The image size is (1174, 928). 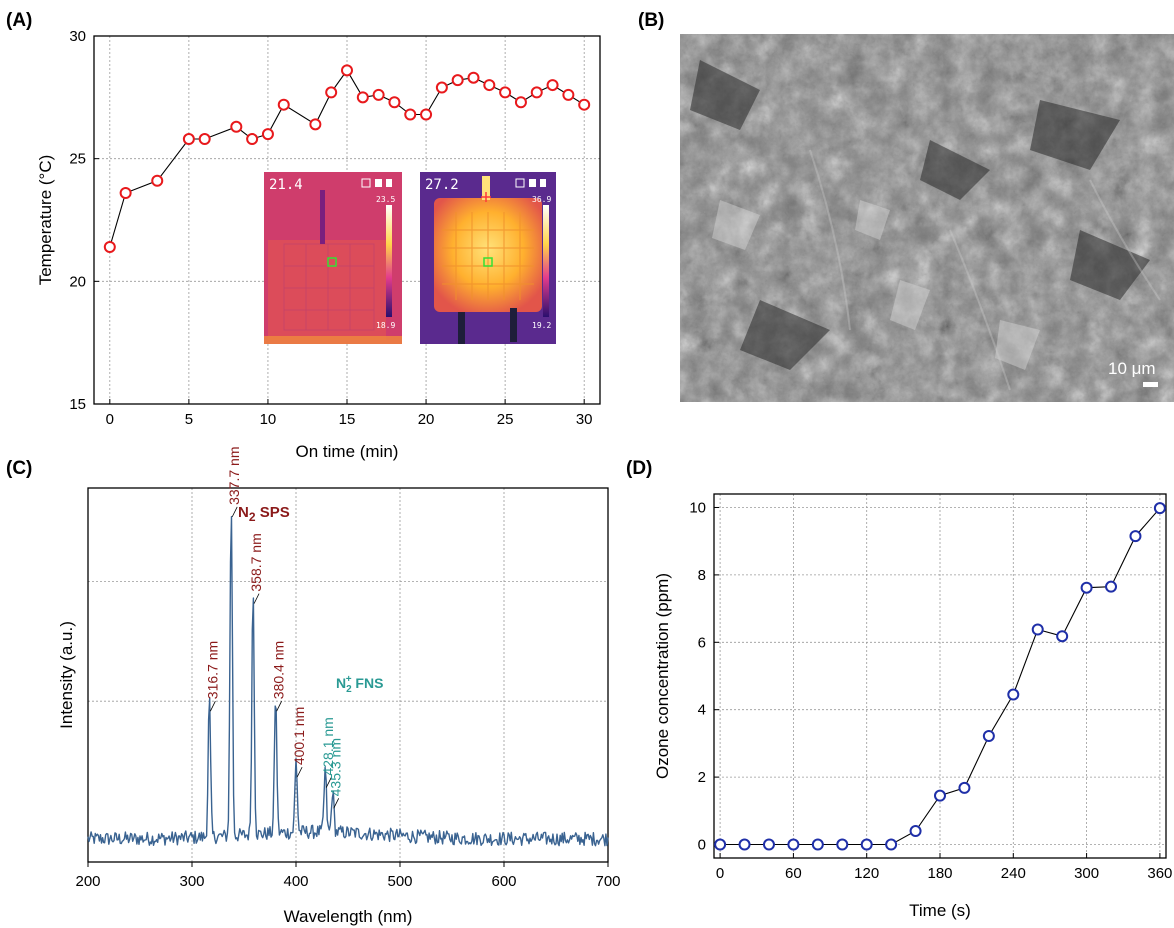 I want to click on panel-a-letter: (A), so click(x=19, y=20).